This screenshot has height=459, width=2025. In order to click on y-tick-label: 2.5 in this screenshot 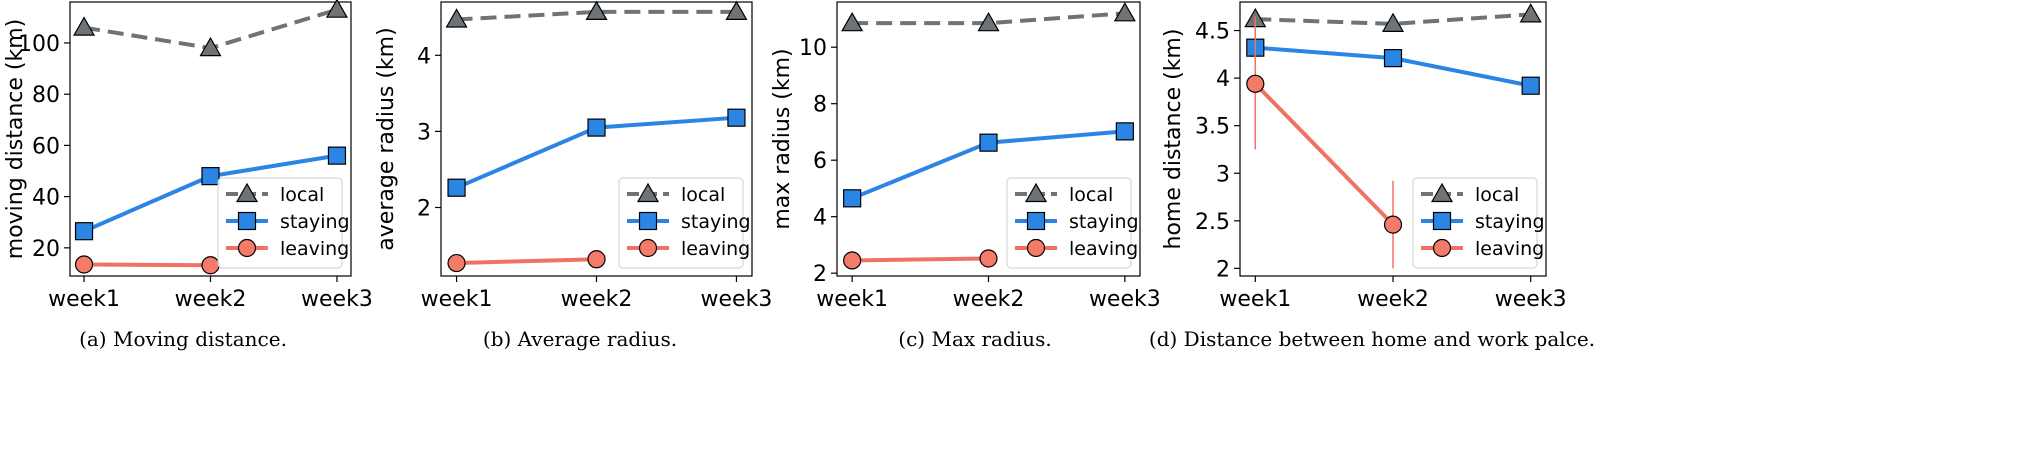, I will do `click(1212, 222)`.